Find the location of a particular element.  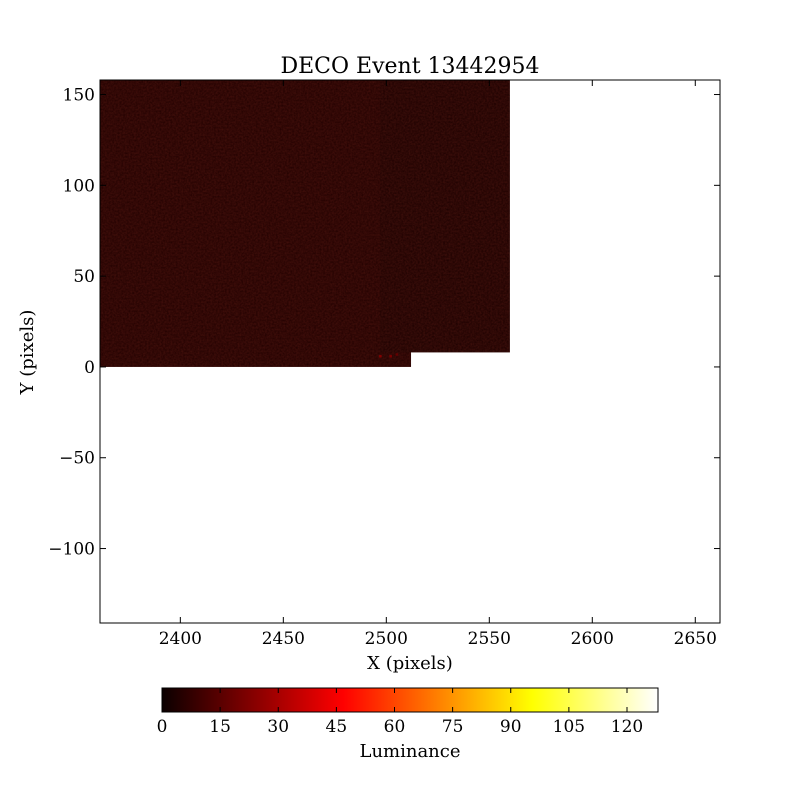

x-tick-label: 2450 is located at coordinates (283, 639).